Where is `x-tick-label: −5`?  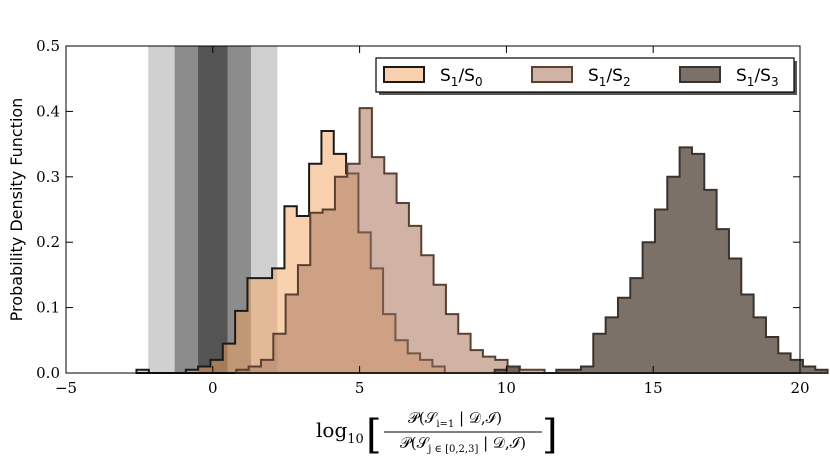 x-tick-label: −5 is located at coordinates (66, 388).